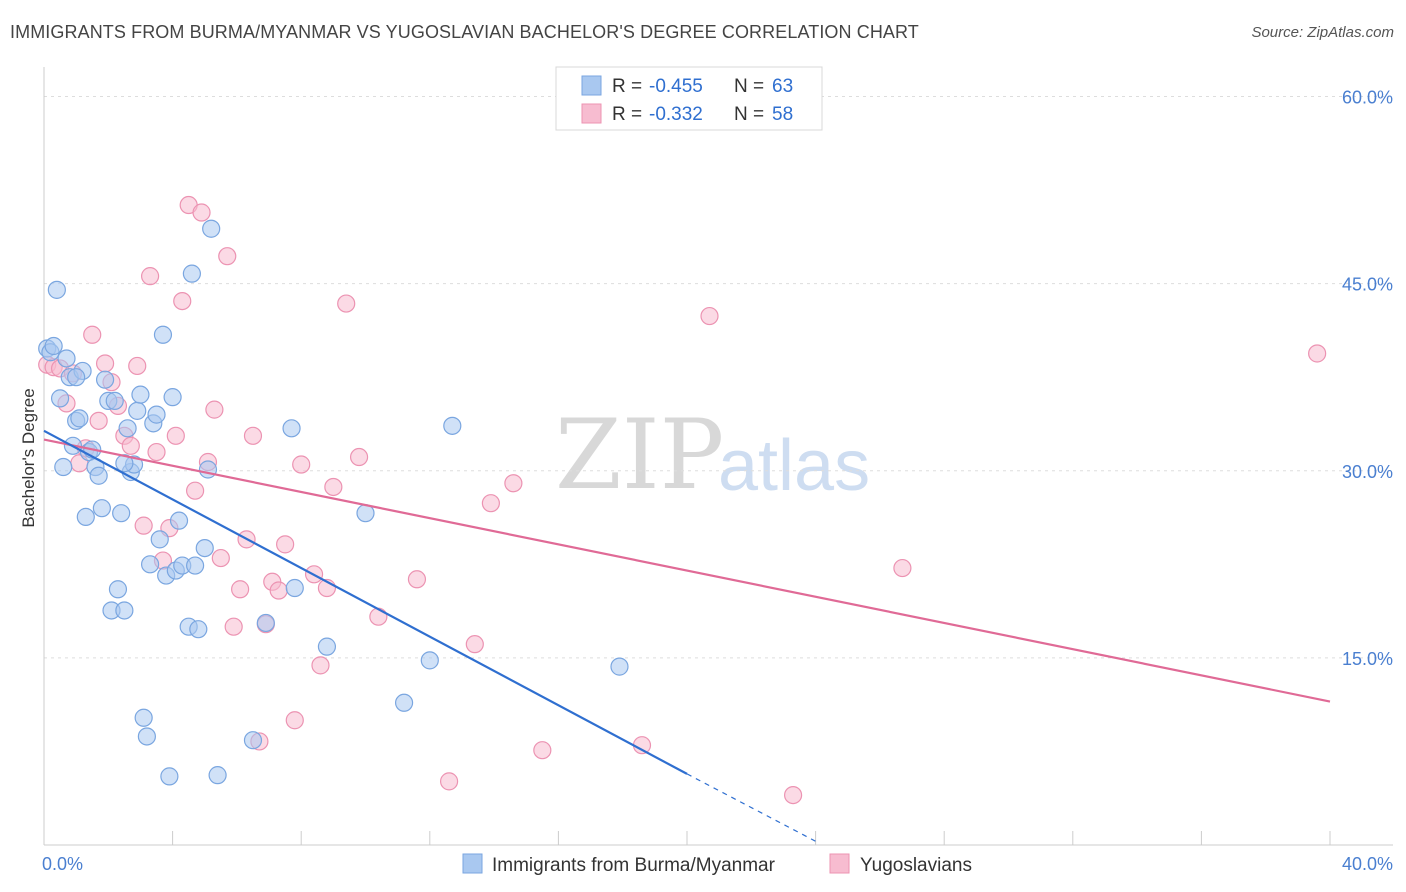 This screenshot has width=1406, height=892. What do you see at coordinates (749, 114) in the screenshot?
I see `legend-n-label-2: N =` at bounding box center [749, 114].